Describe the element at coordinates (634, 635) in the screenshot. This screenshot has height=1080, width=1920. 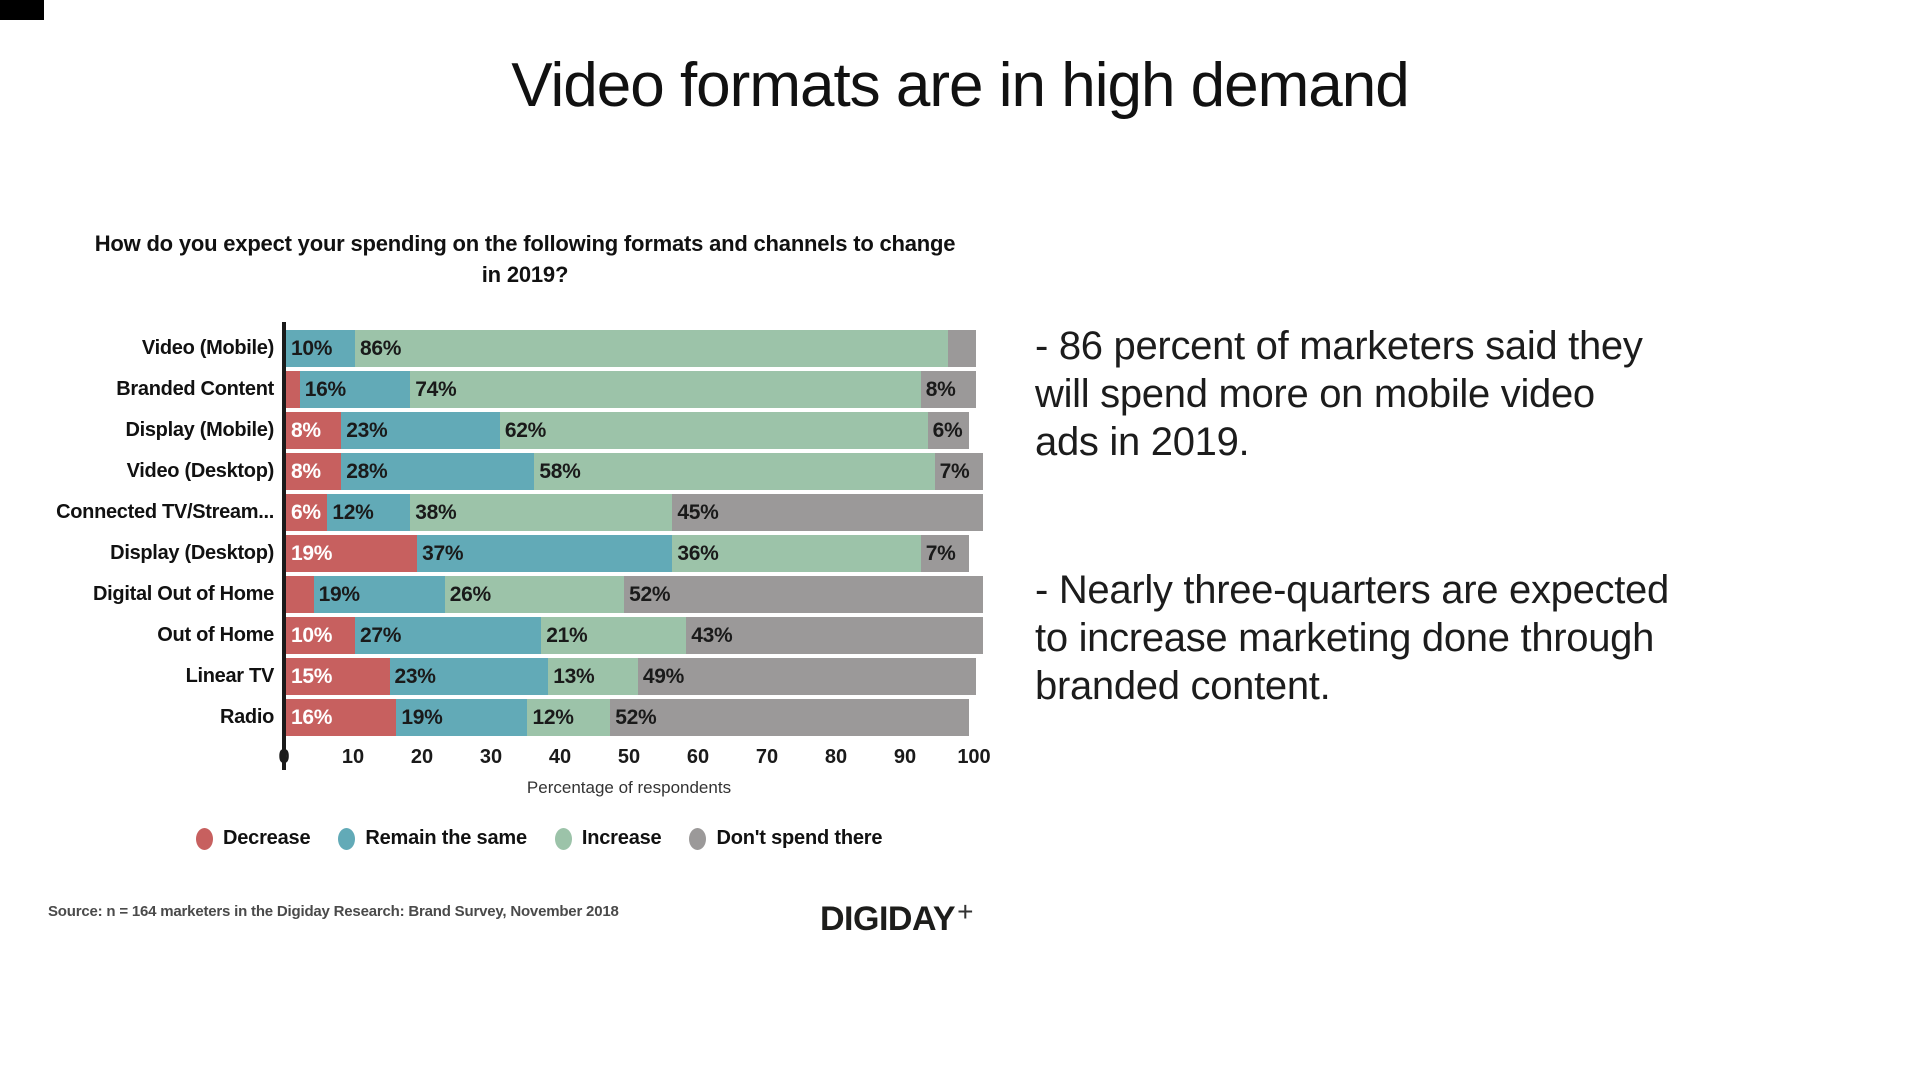
I see `stacked-bar: 10% 27% 21% 43%` at that location.